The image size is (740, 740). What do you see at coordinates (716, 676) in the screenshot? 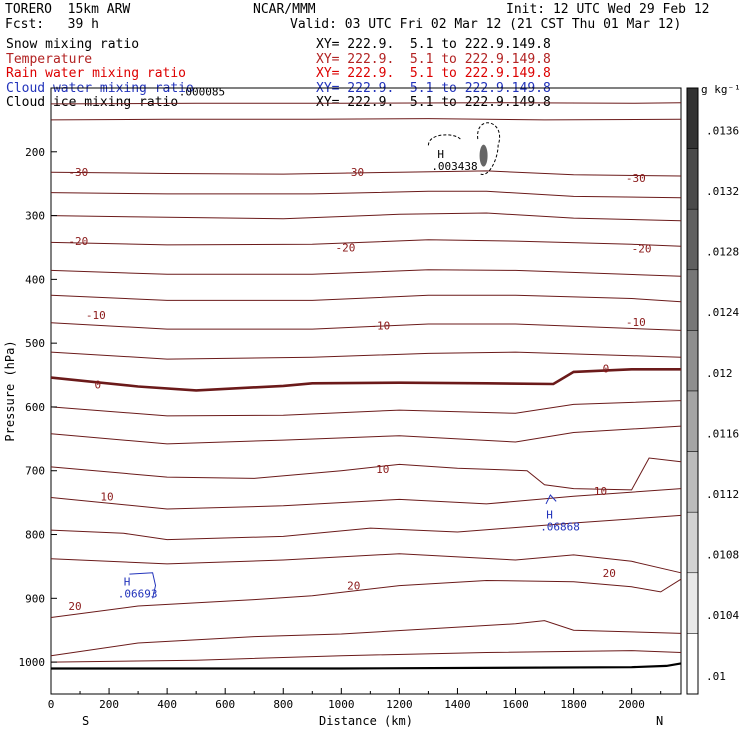
I see `colorbar-tick-label: .01` at bounding box center [716, 676].